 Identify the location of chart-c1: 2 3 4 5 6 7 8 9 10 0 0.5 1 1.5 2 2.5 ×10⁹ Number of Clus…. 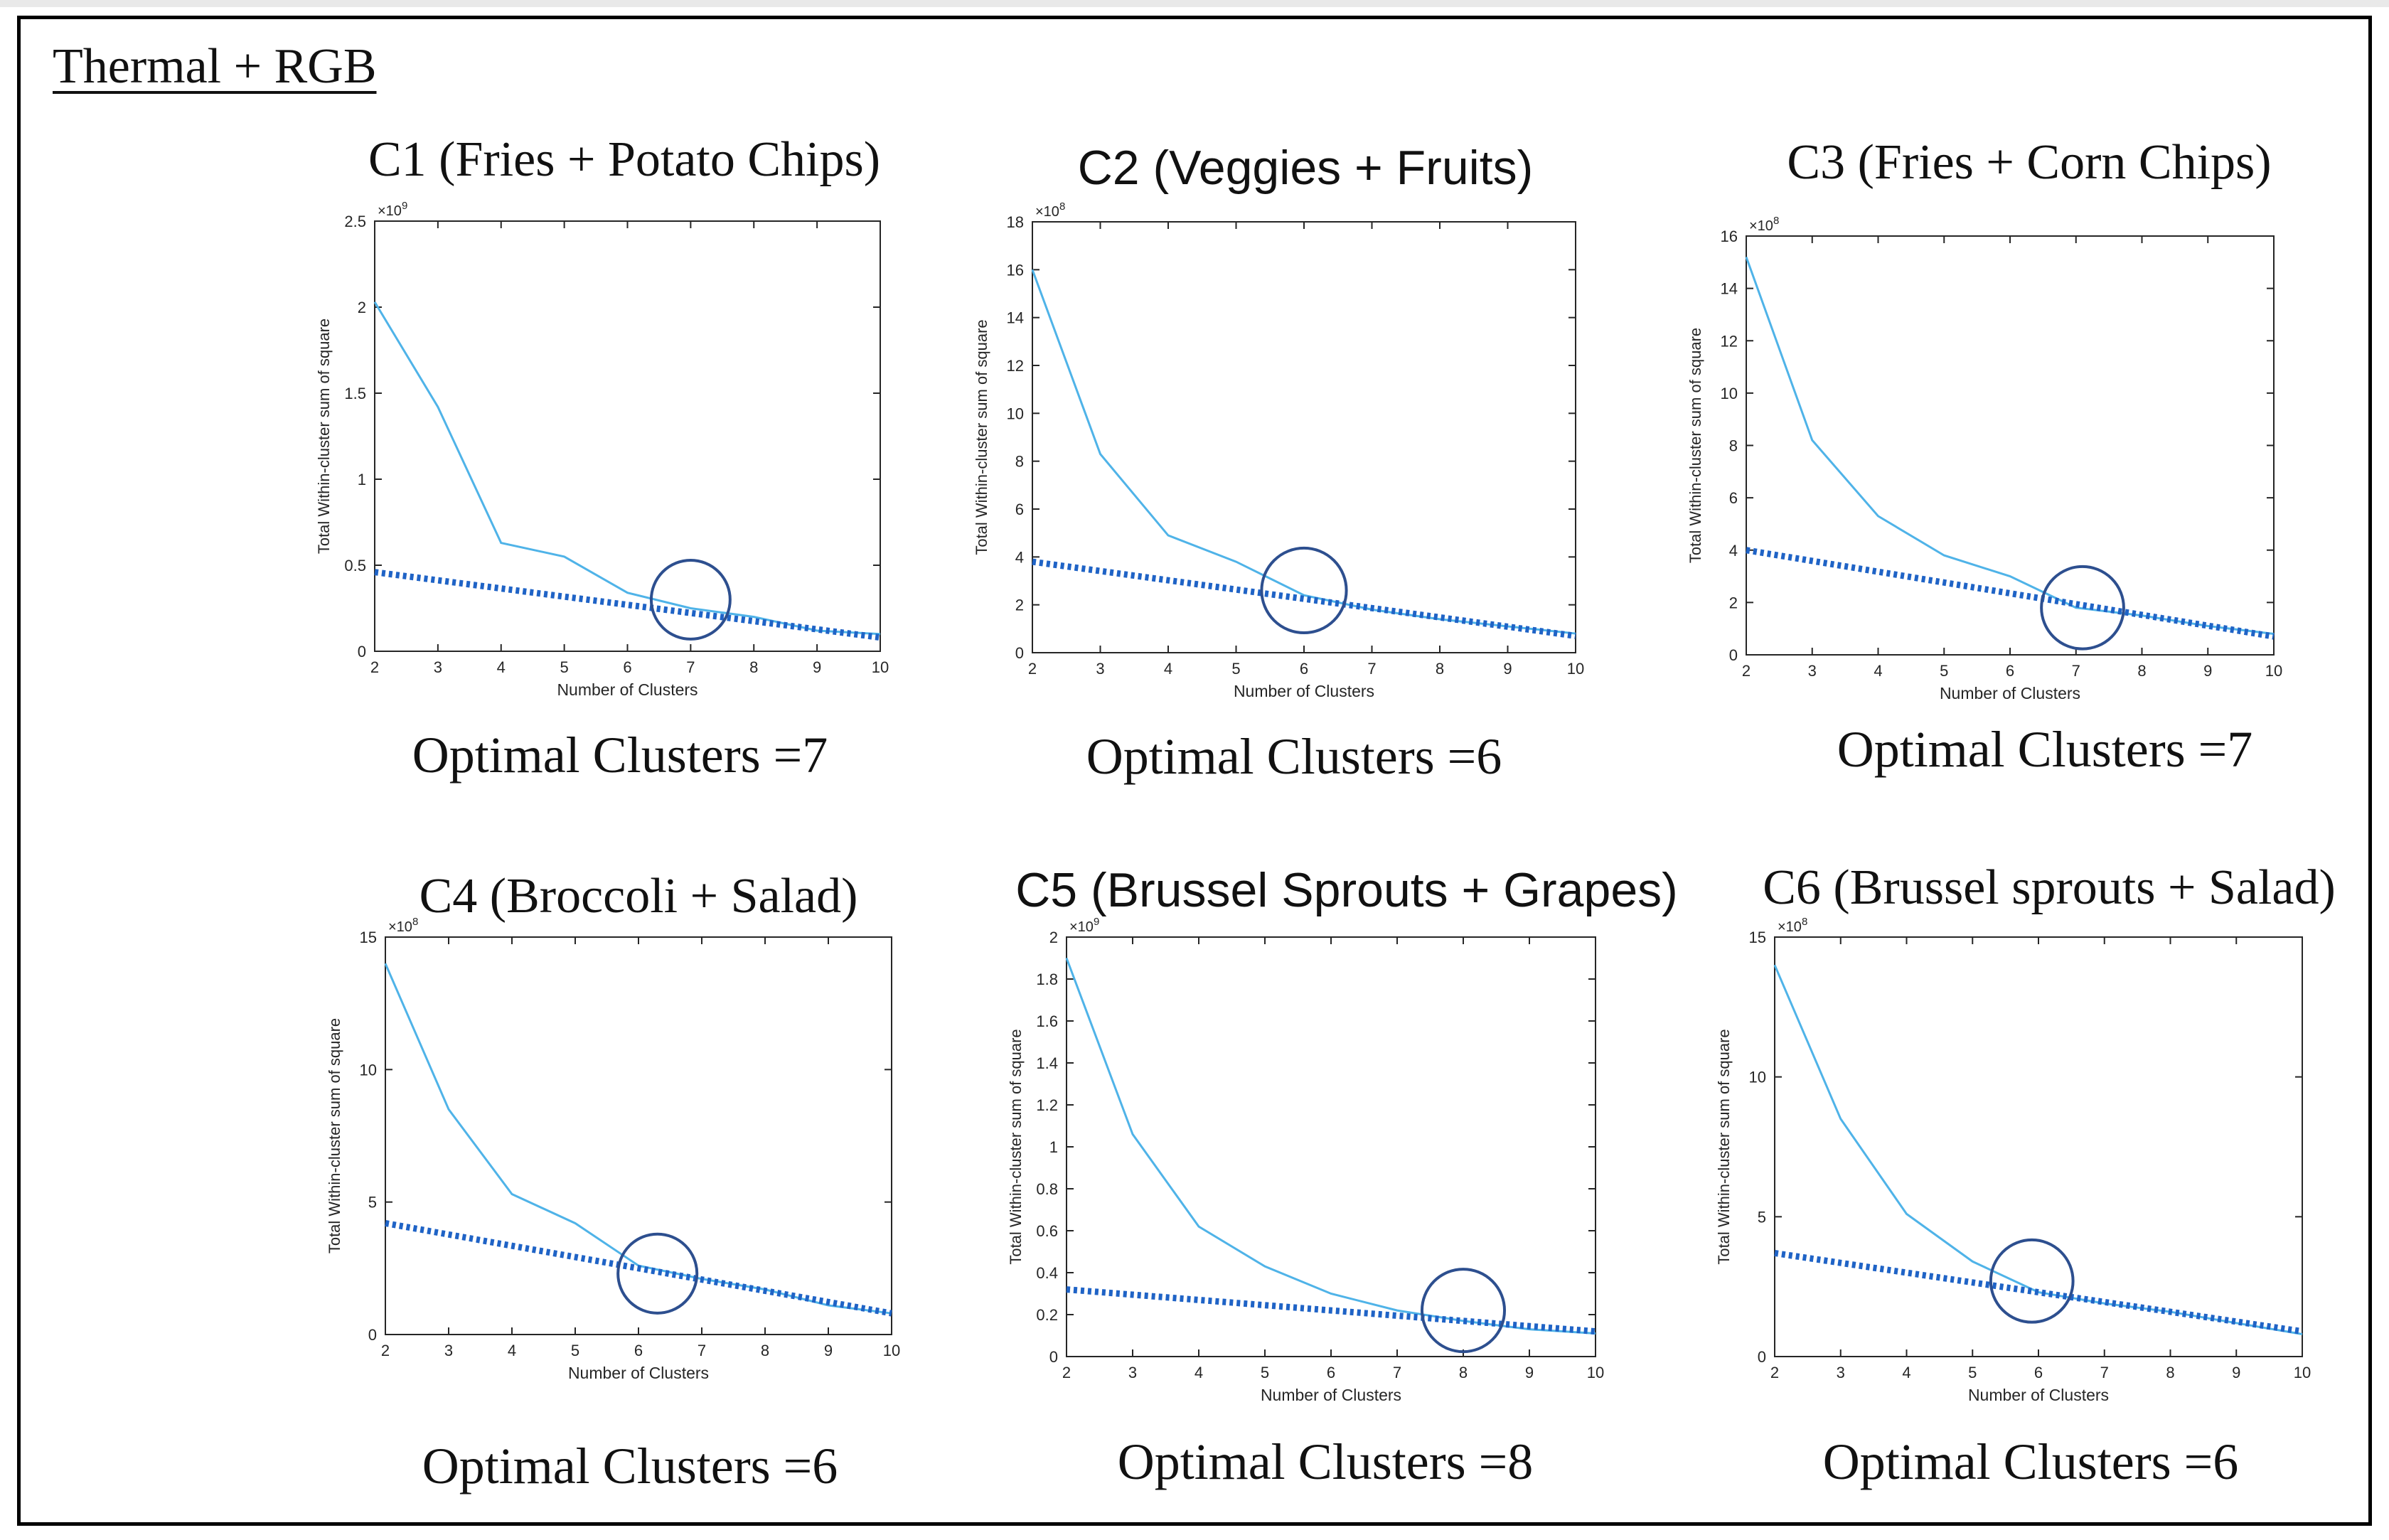
(602, 449).